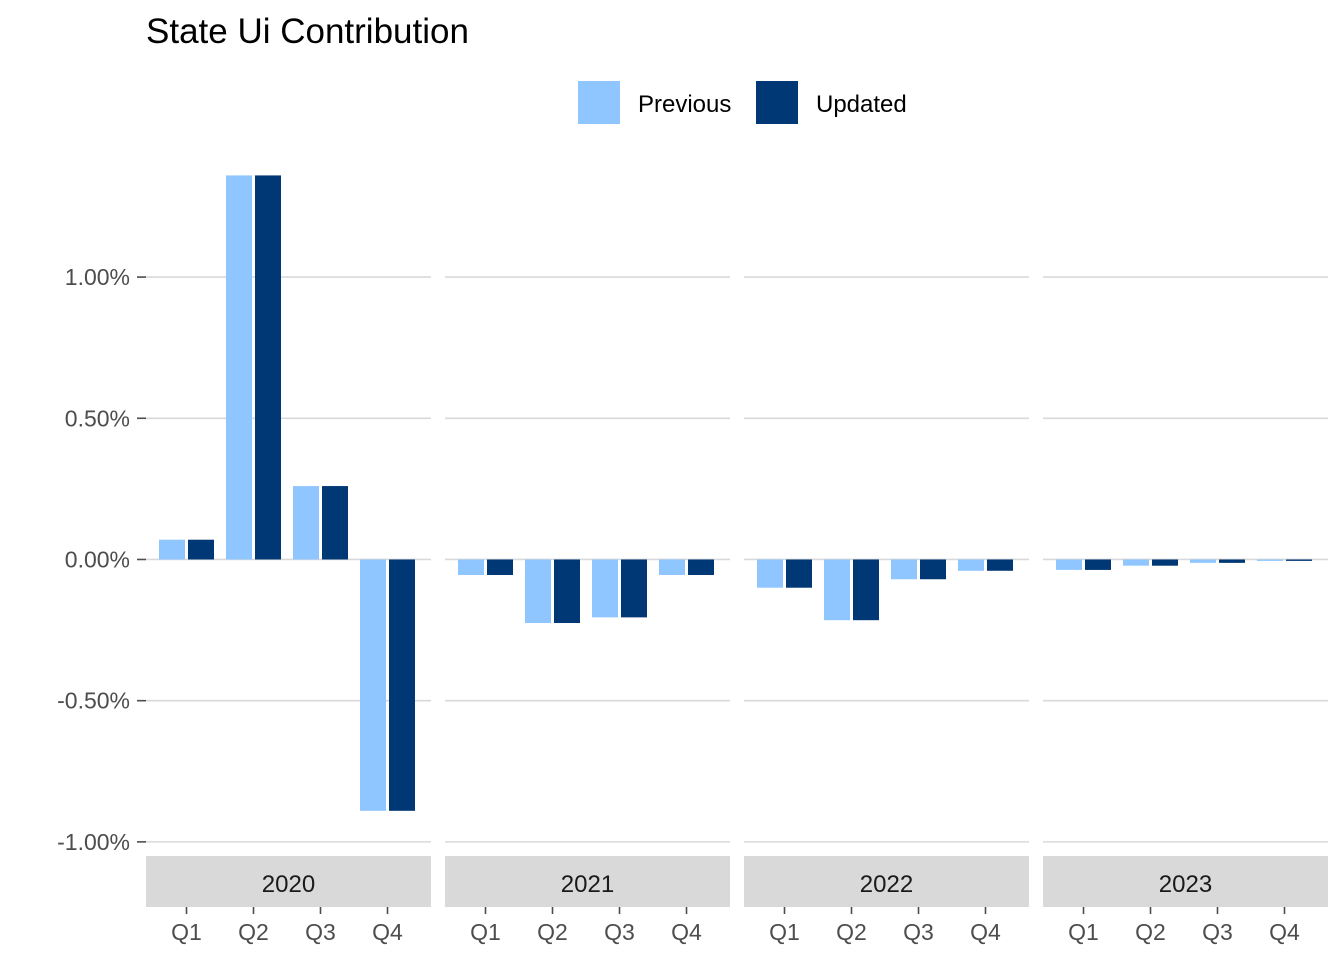 Image resolution: width=1344 pixels, height=960 pixels. Describe the element at coordinates (1270, 560) in the screenshot. I see `bar-previous-2023-q4` at that location.